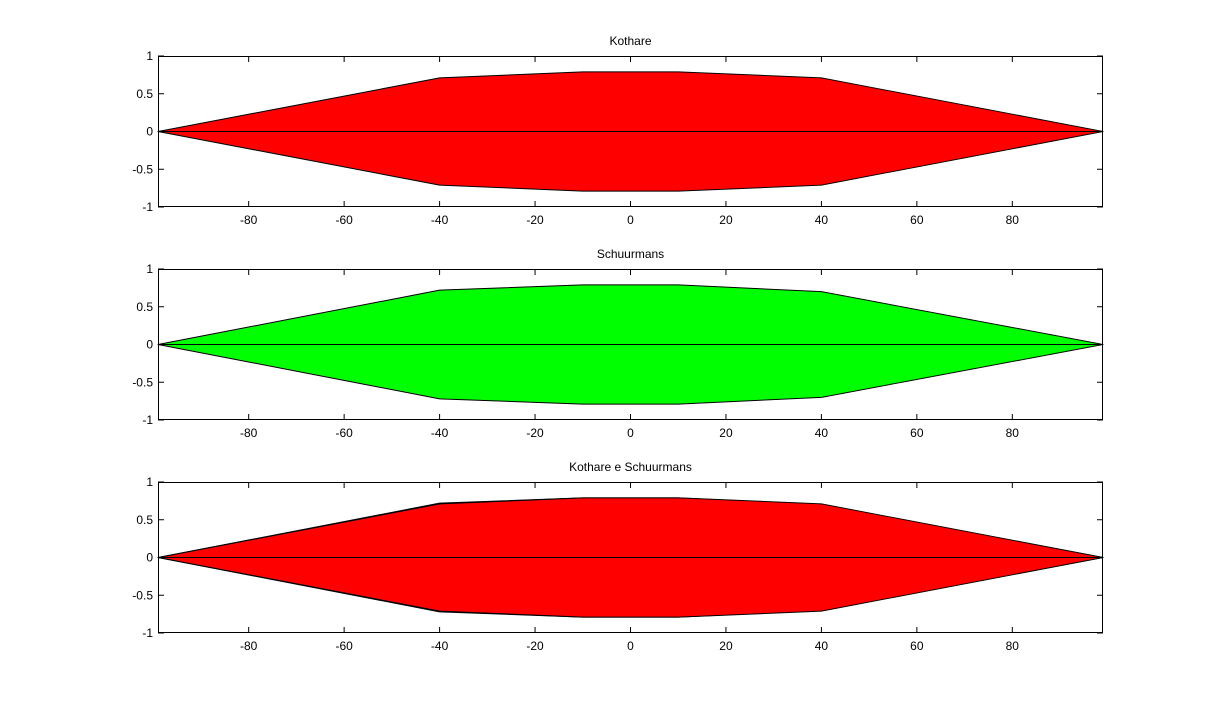 This screenshot has height=711, width=1219. What do you see at coordinates (630, 41) in the screenshot?
I see `chart-title: Kothare` at bounding box center [630, 41].